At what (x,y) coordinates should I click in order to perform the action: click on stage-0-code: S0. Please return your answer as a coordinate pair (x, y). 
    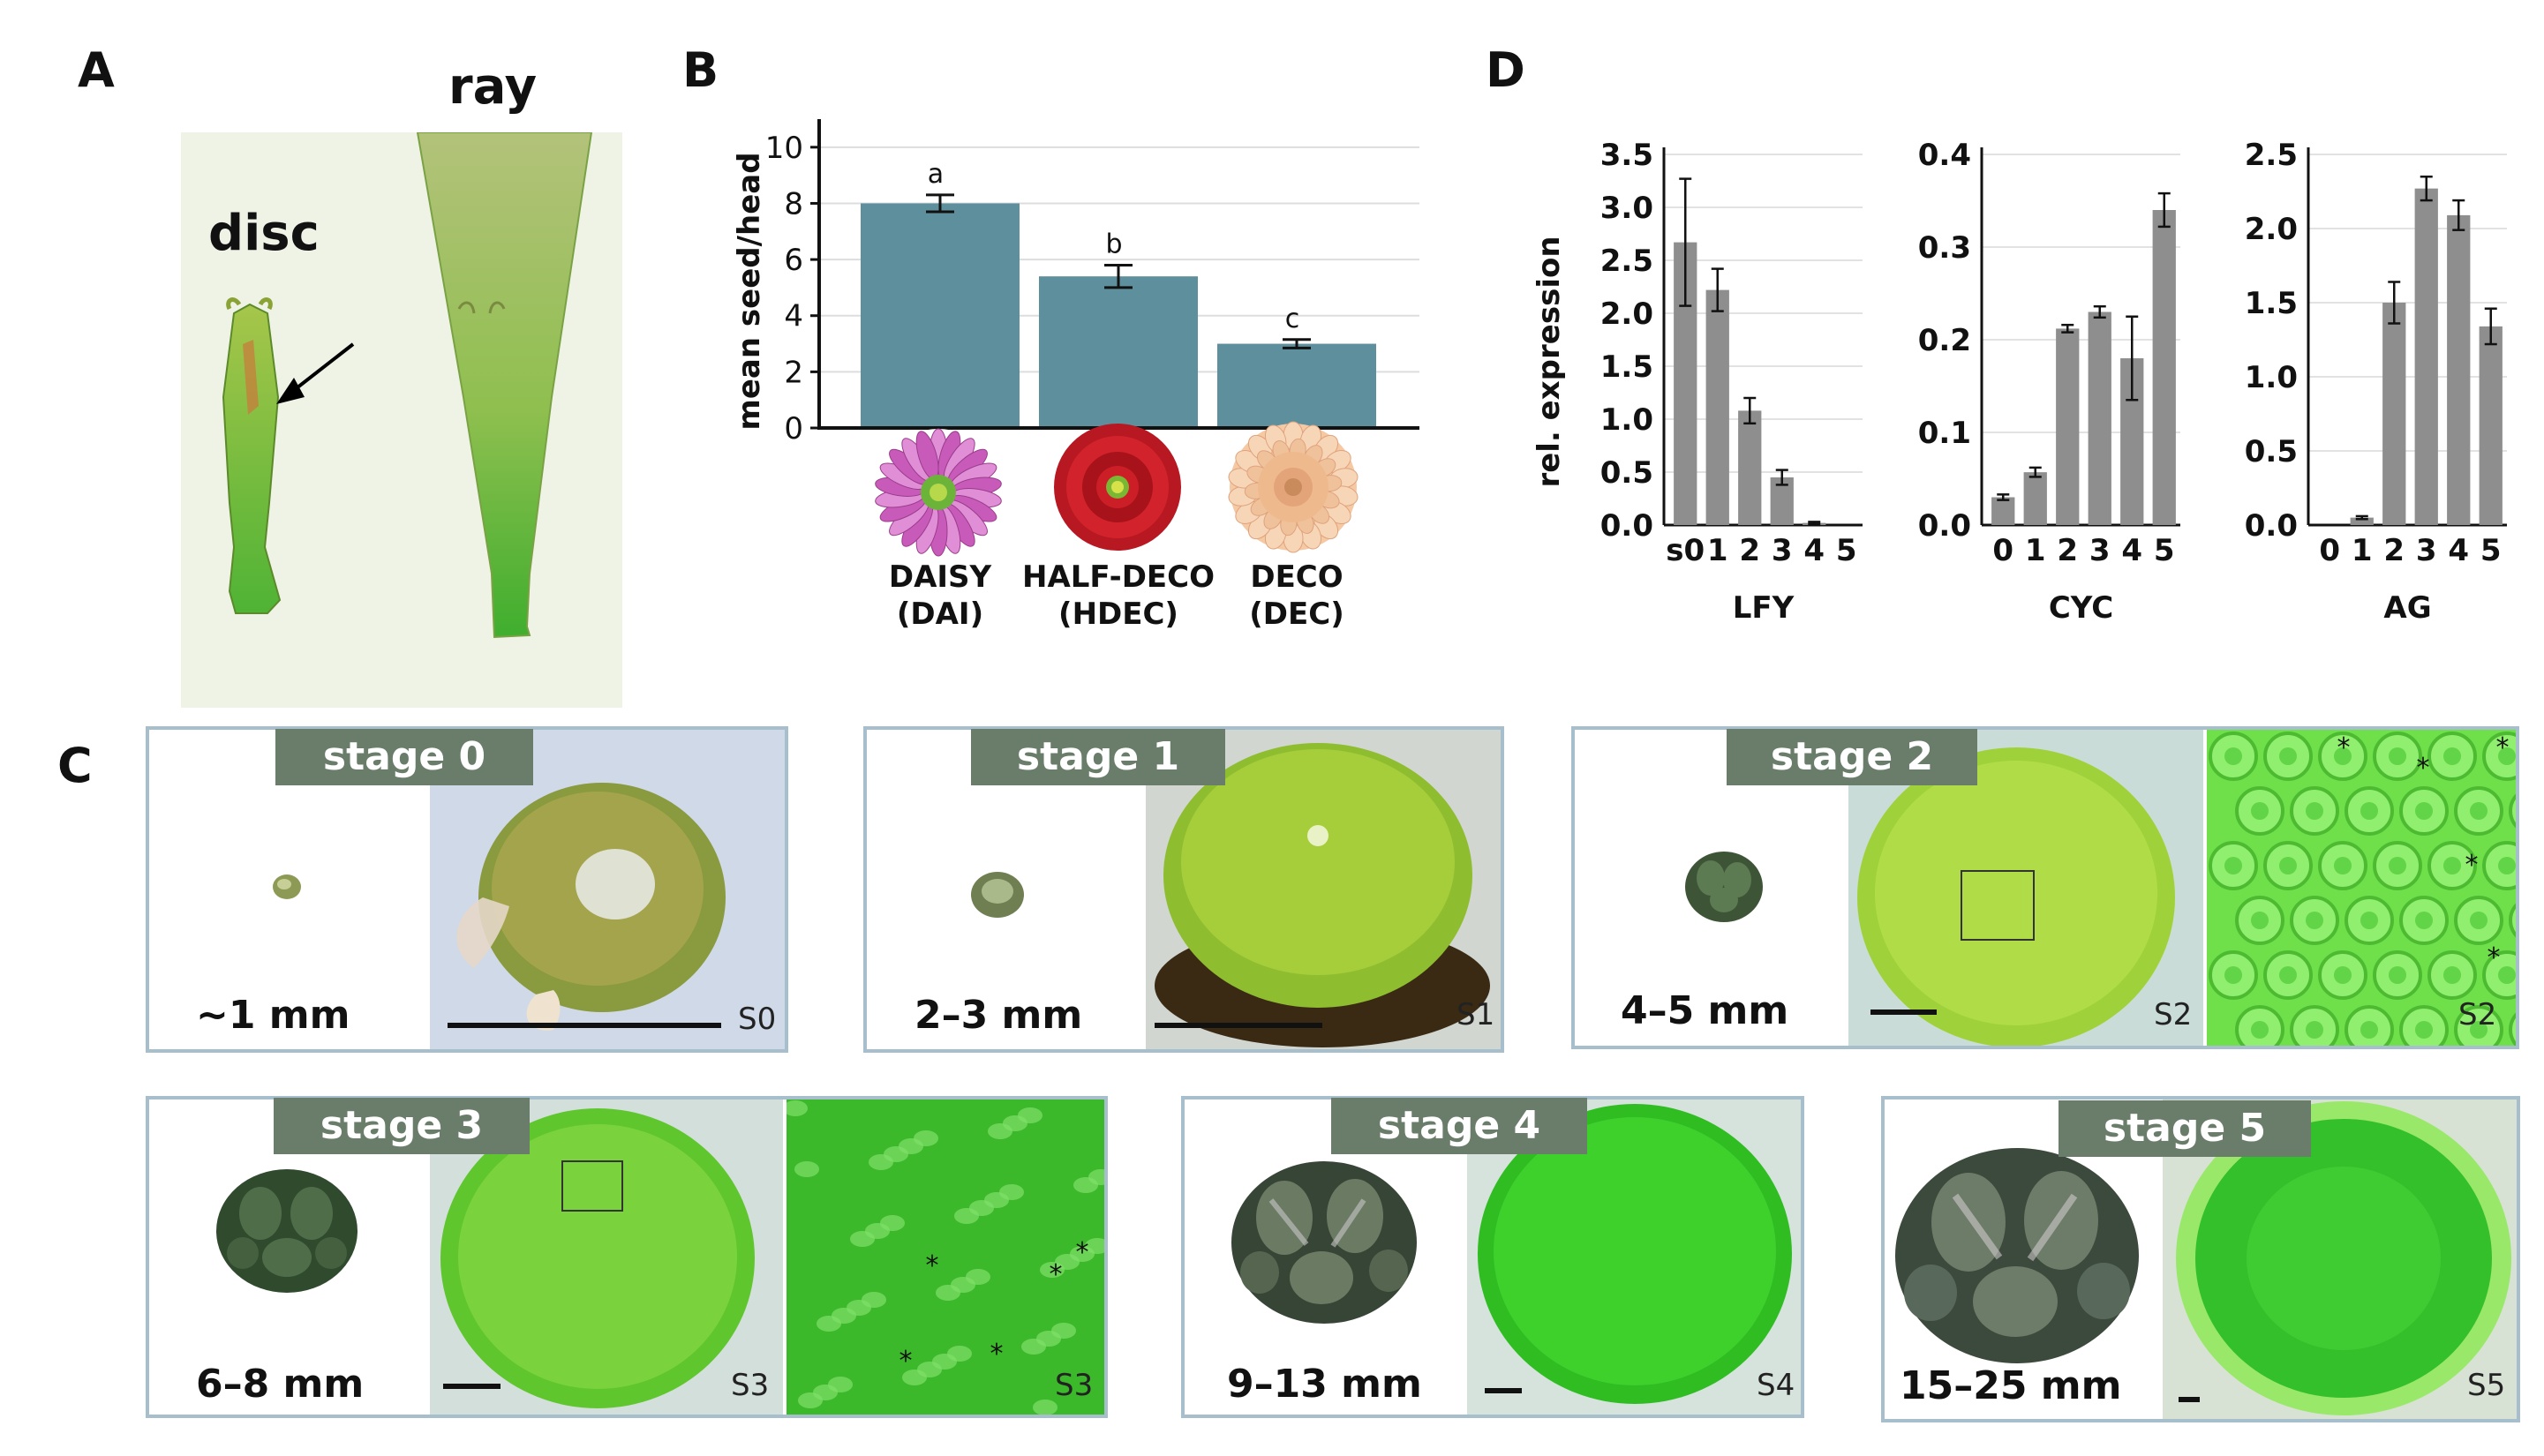
    Looking at the image, I should click on (757, 1020).